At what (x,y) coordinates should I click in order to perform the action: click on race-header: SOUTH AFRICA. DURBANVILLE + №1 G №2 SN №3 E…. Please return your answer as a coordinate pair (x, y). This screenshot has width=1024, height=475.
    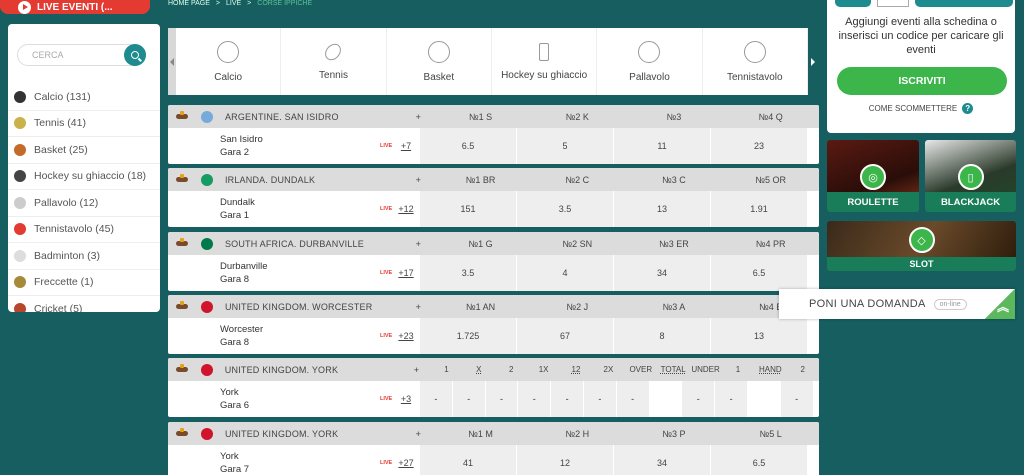
    Looking at the image, I should click on (493, 243).